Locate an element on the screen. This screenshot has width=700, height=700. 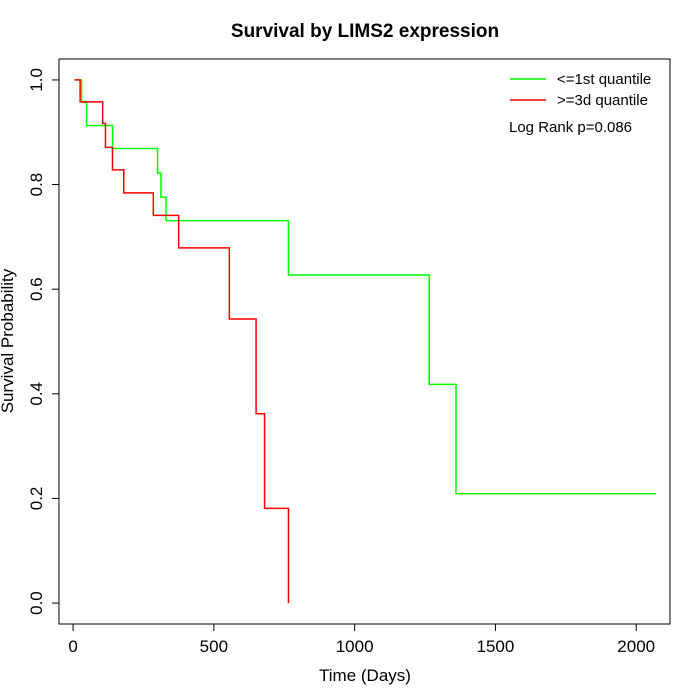
y-tick-label: 0.4 is located at coordinates (36, 394).